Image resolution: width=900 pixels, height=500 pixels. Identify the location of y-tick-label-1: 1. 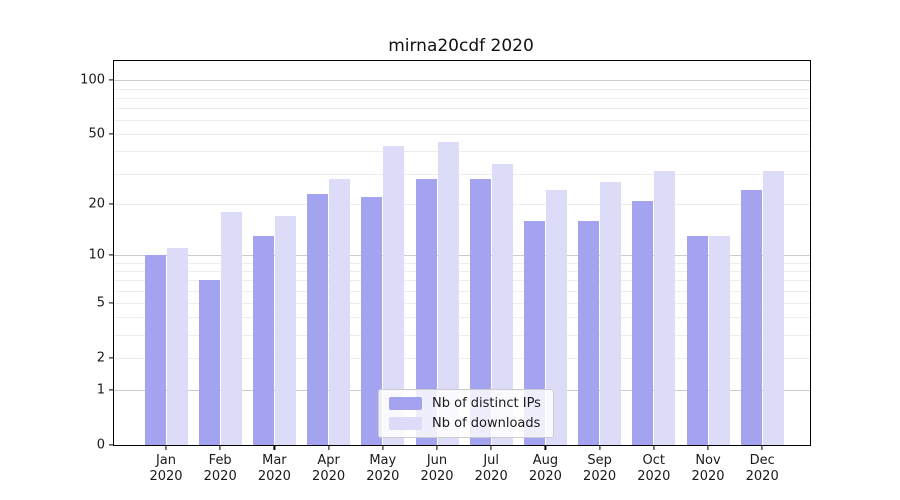
(100, 390).